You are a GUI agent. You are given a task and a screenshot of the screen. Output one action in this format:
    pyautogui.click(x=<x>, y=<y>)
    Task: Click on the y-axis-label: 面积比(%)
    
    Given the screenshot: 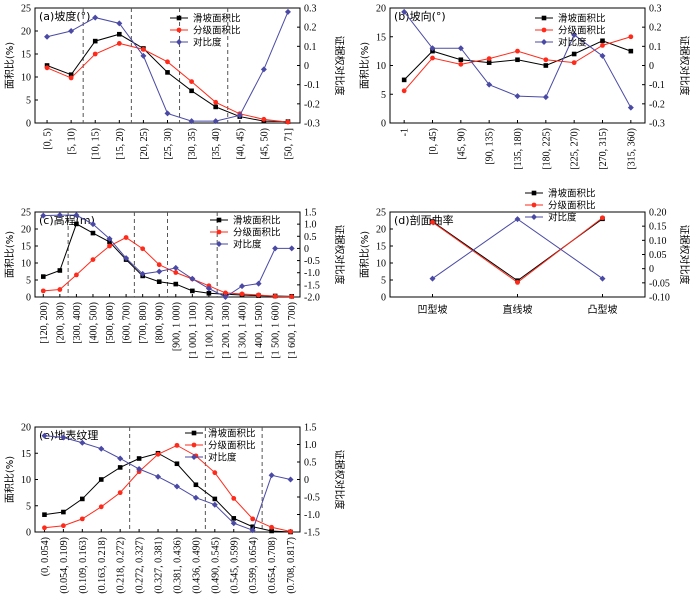 What is the action you would take?
    pyautogui.click(x=10, y=479)
    